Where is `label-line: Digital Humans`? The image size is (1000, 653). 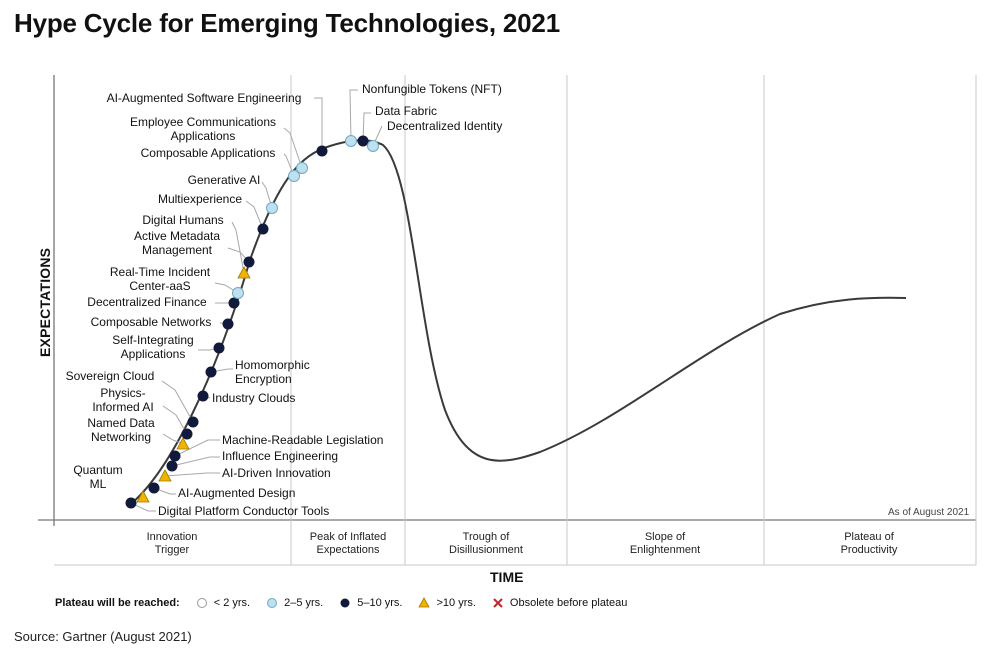 label-line: Digital Humans is located at coordinates (182, 220).